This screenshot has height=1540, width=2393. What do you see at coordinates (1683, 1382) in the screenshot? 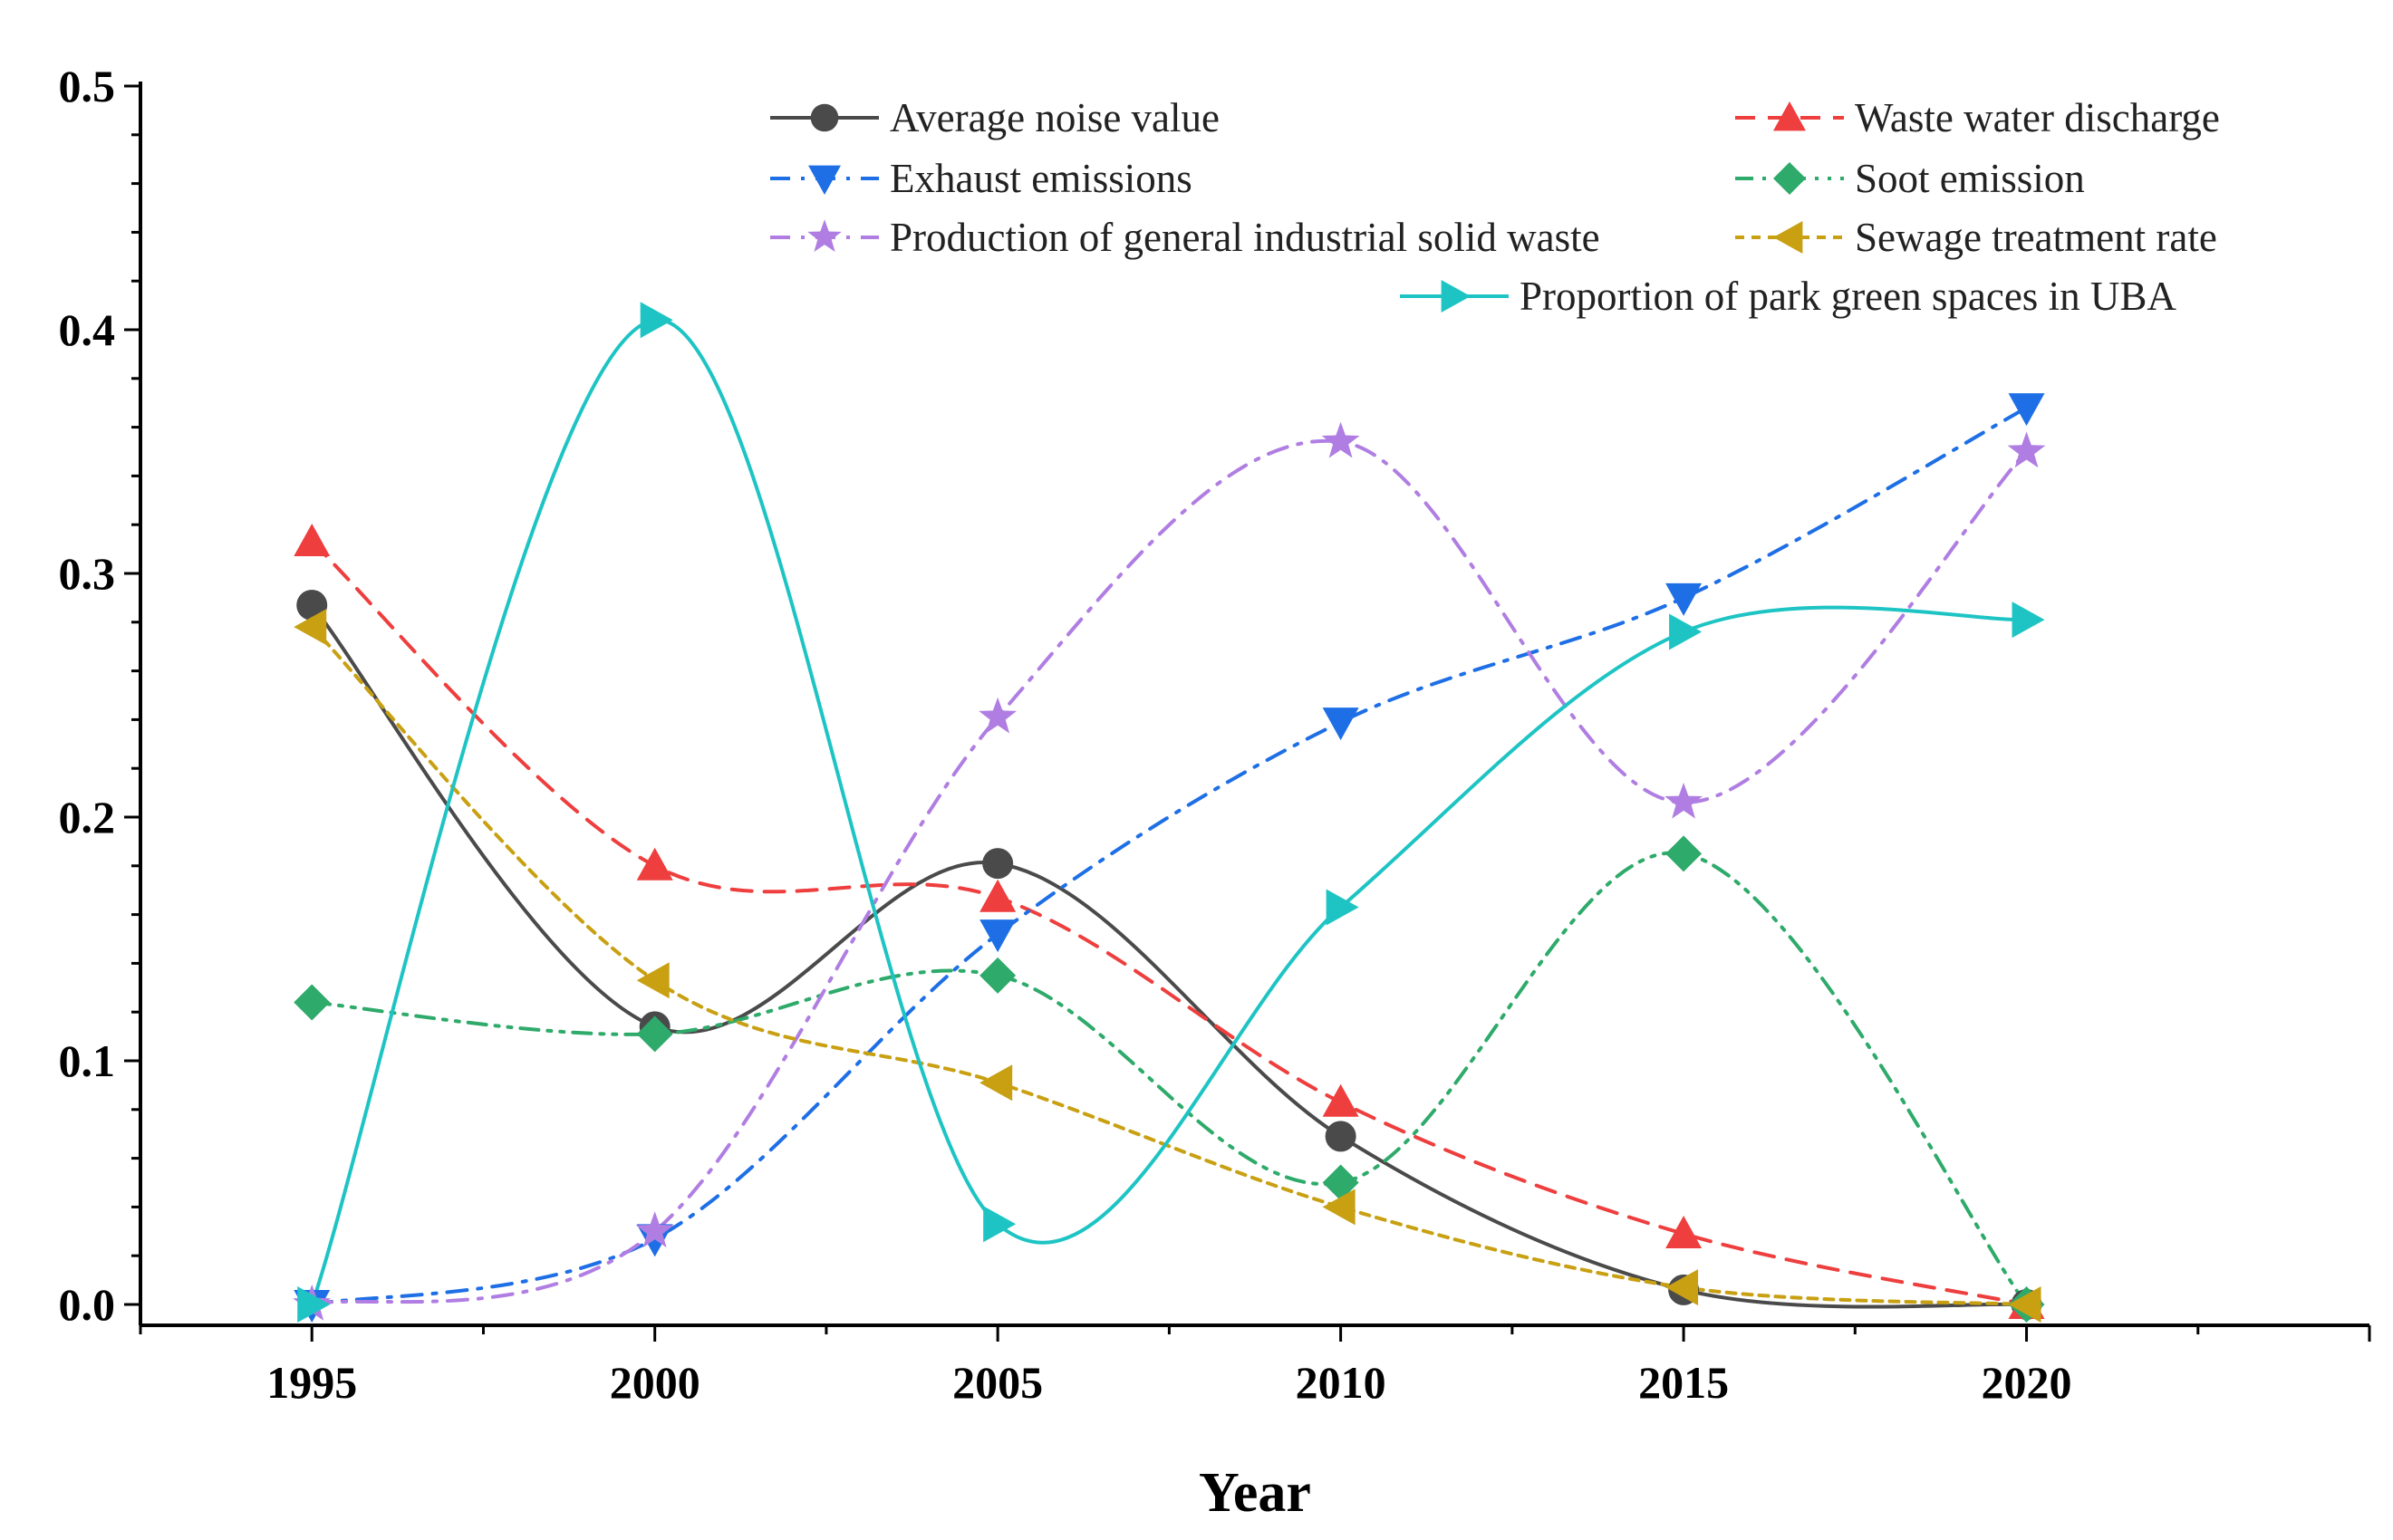
I see `x-tick-label: 2015` at bounding box center [1683, 1382].